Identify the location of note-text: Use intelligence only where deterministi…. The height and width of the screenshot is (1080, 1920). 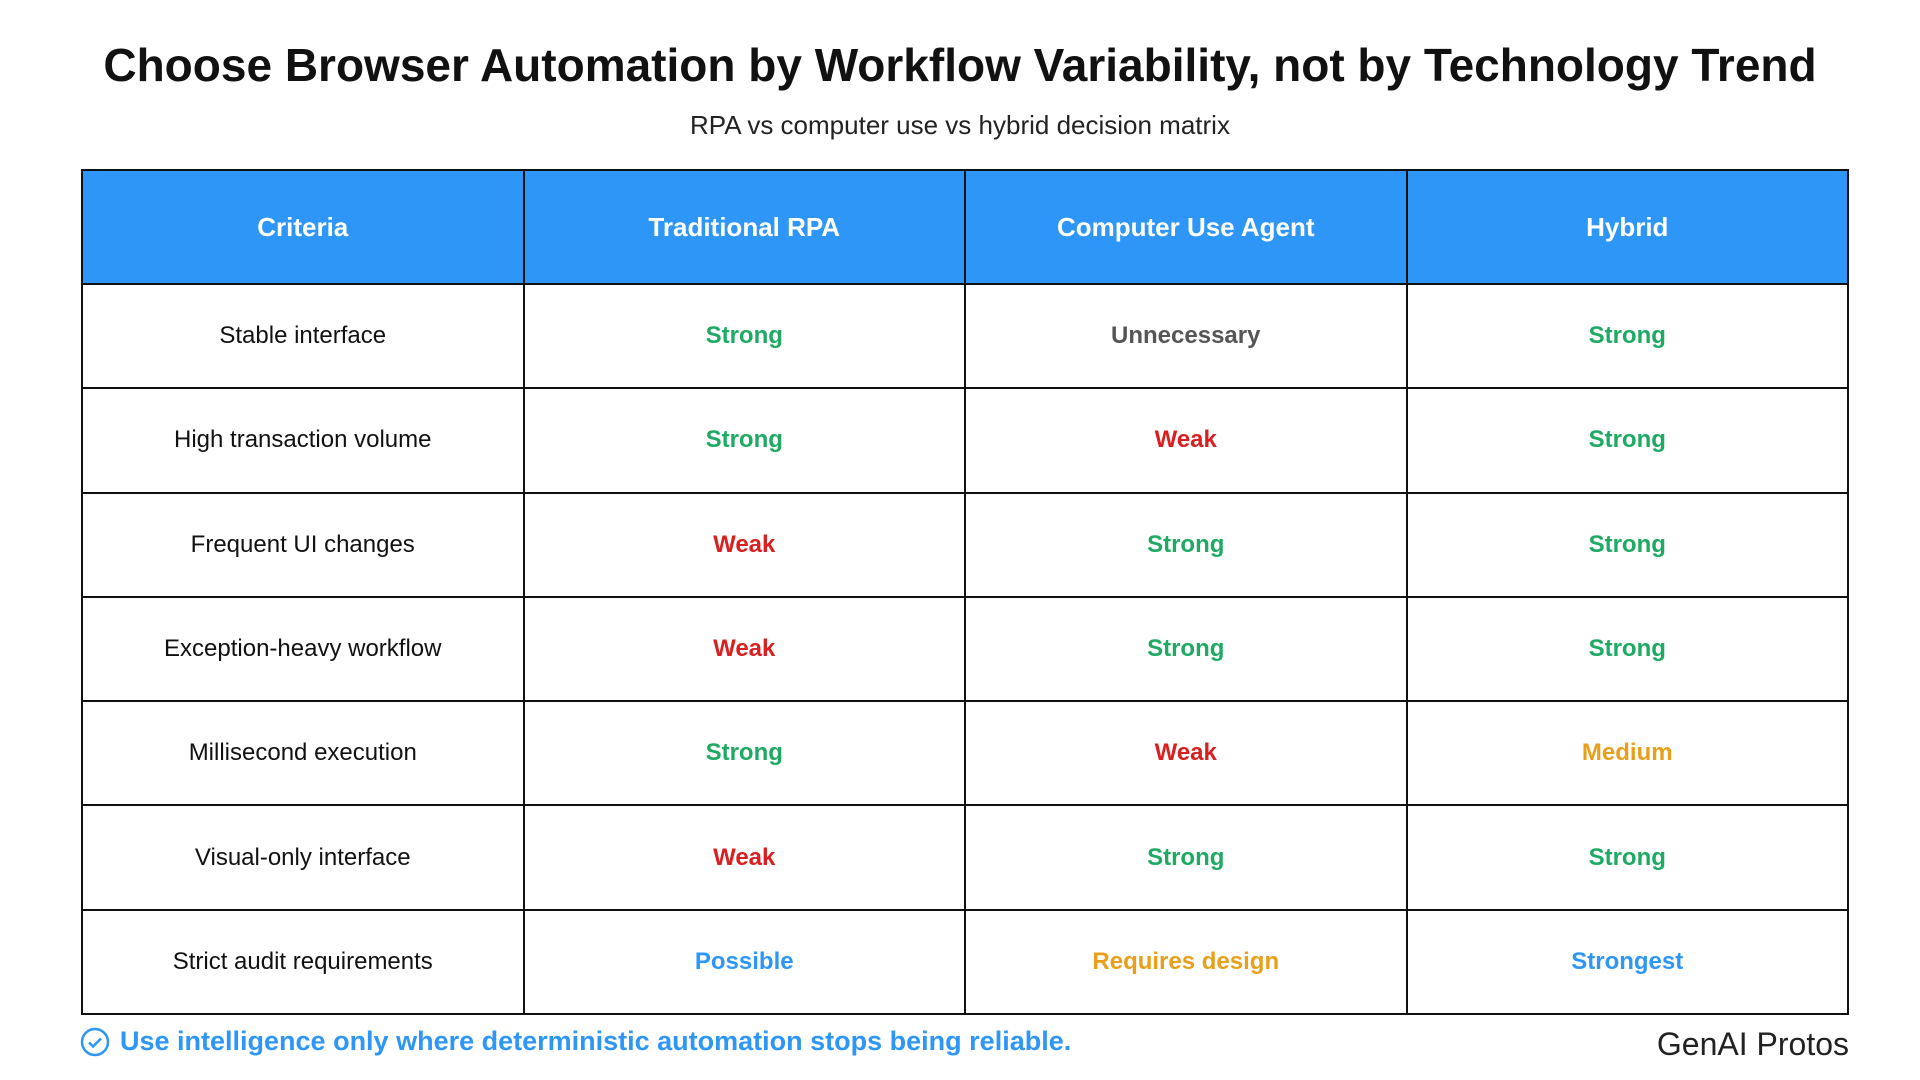
(596, 1041).